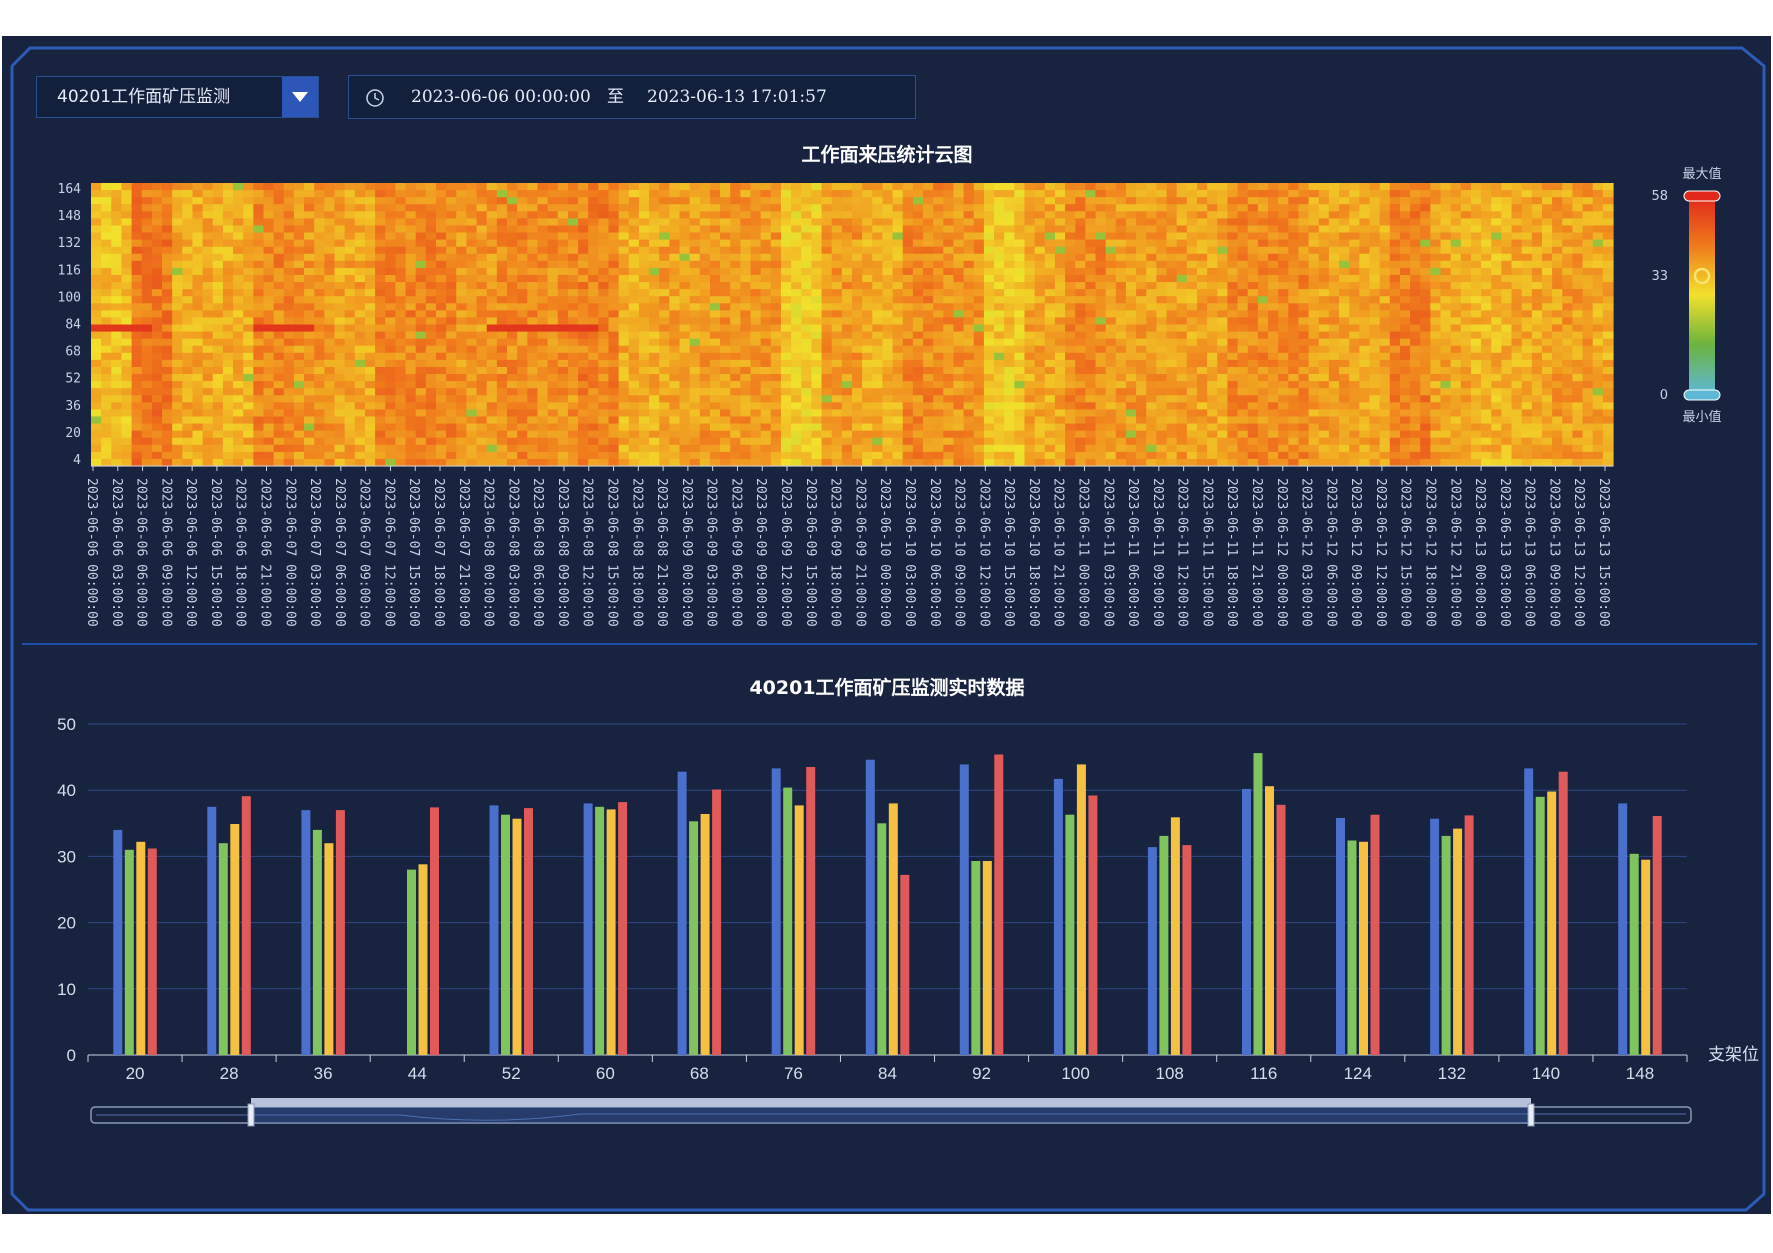 The width and height of the screenshot is (1773, 1253). Describe the element at coordinates (300, 97) in the screenshot. I see `chevron-down-icon` at that location.